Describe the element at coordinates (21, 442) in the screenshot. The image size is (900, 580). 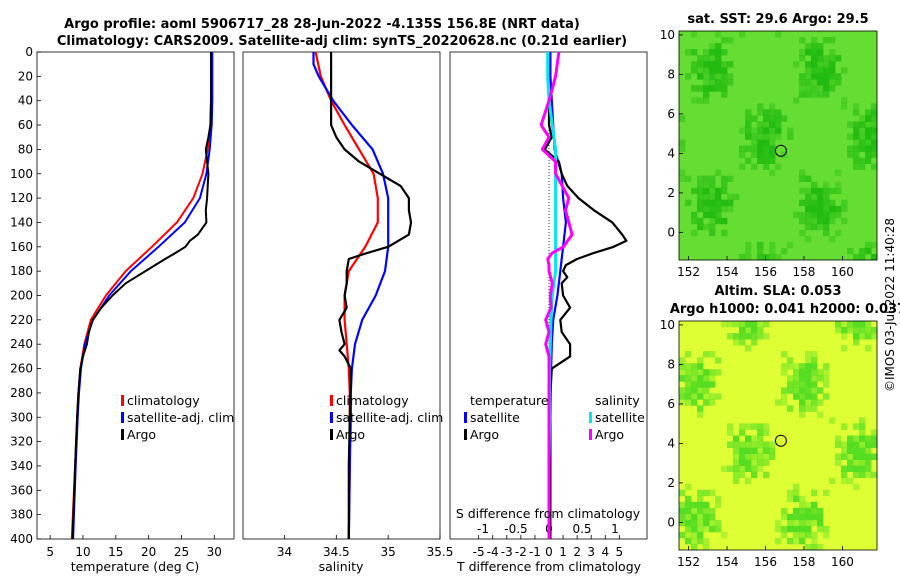
I see `y-tick-label: 320` at that location.